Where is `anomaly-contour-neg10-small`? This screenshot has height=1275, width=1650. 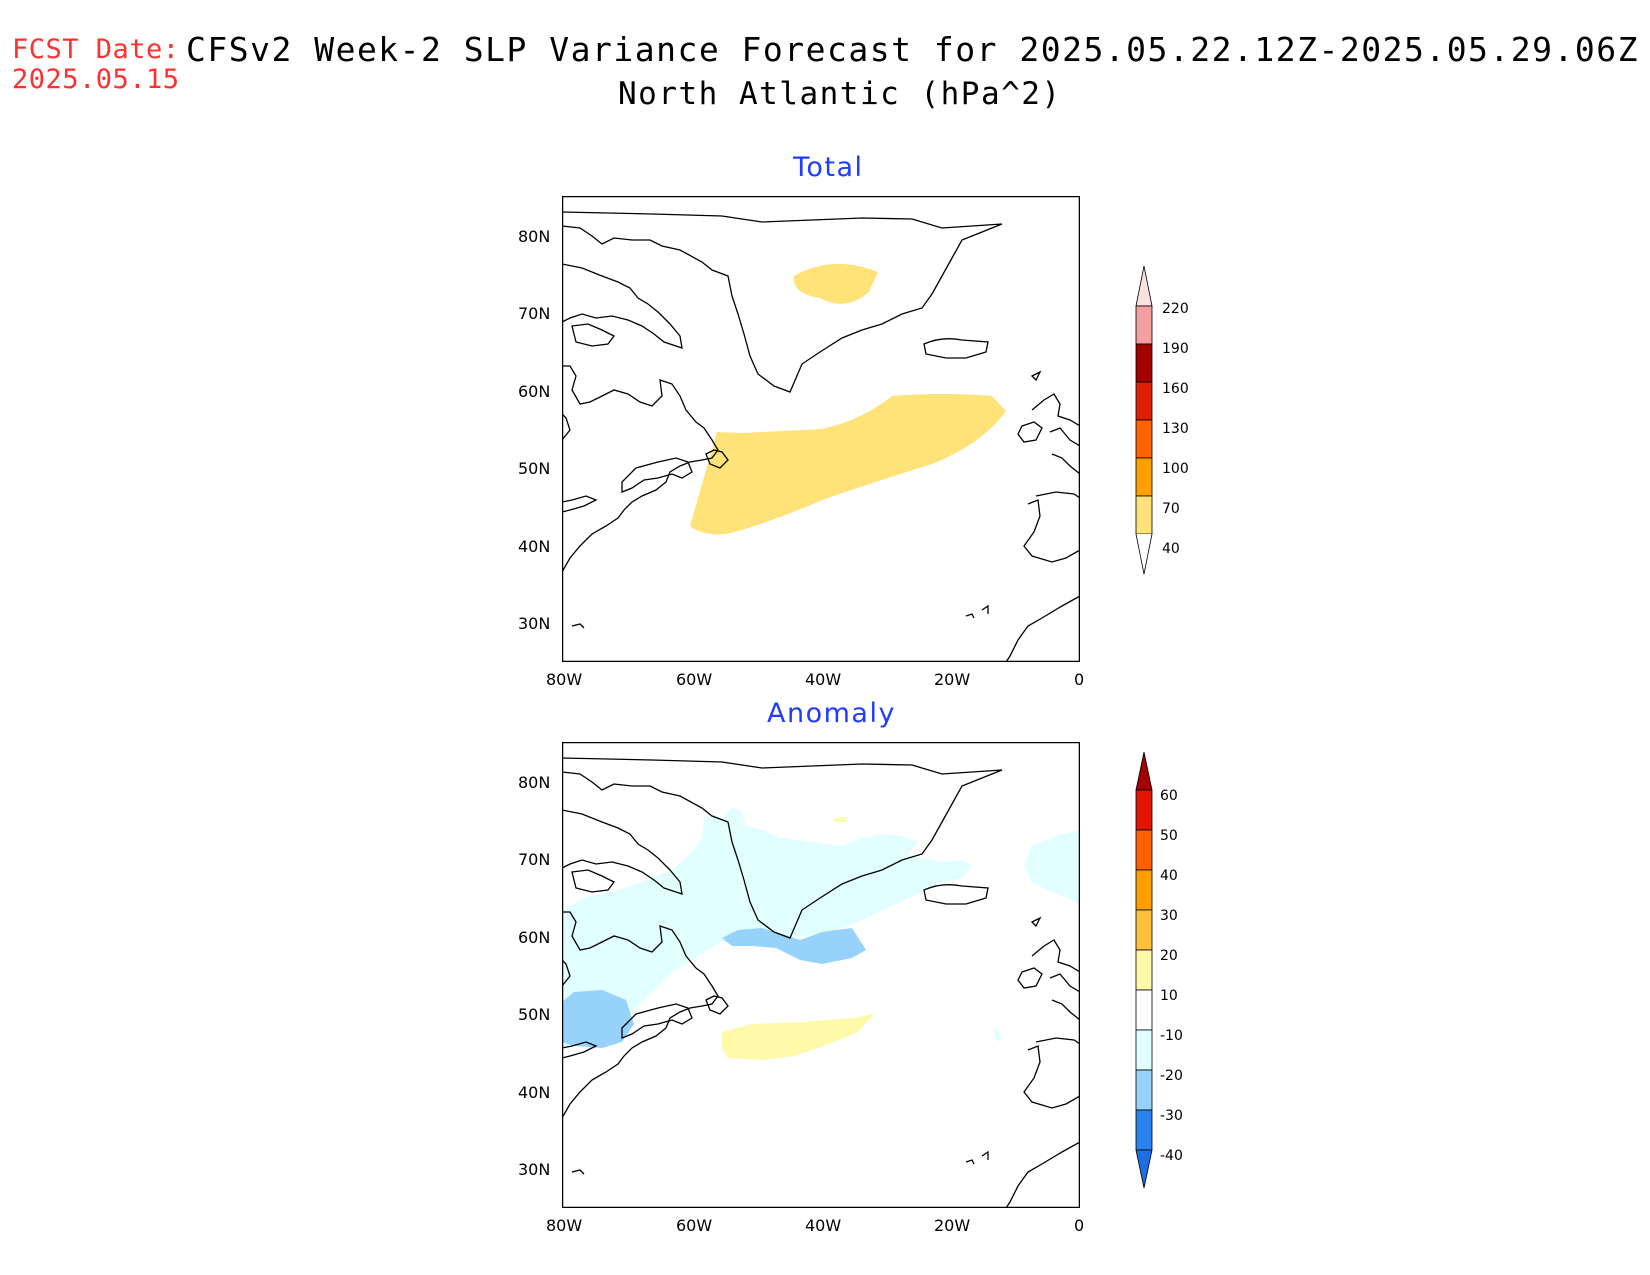 anomaly-contour-neg10-small is located at coordinates (998, 1034).